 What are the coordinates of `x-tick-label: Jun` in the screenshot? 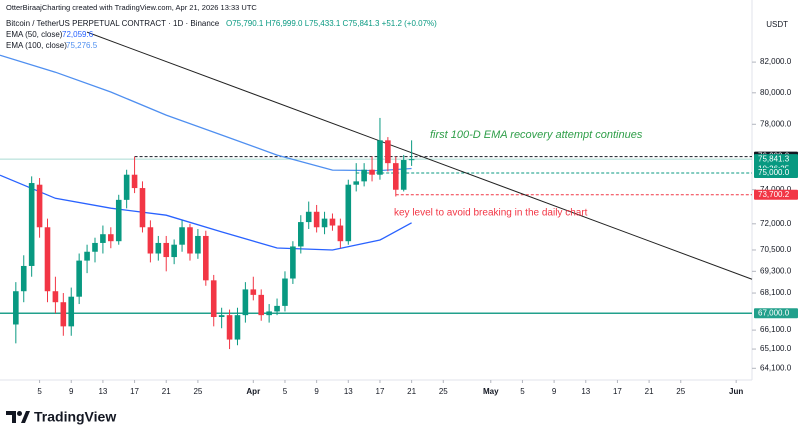 It's located at (736, 391).